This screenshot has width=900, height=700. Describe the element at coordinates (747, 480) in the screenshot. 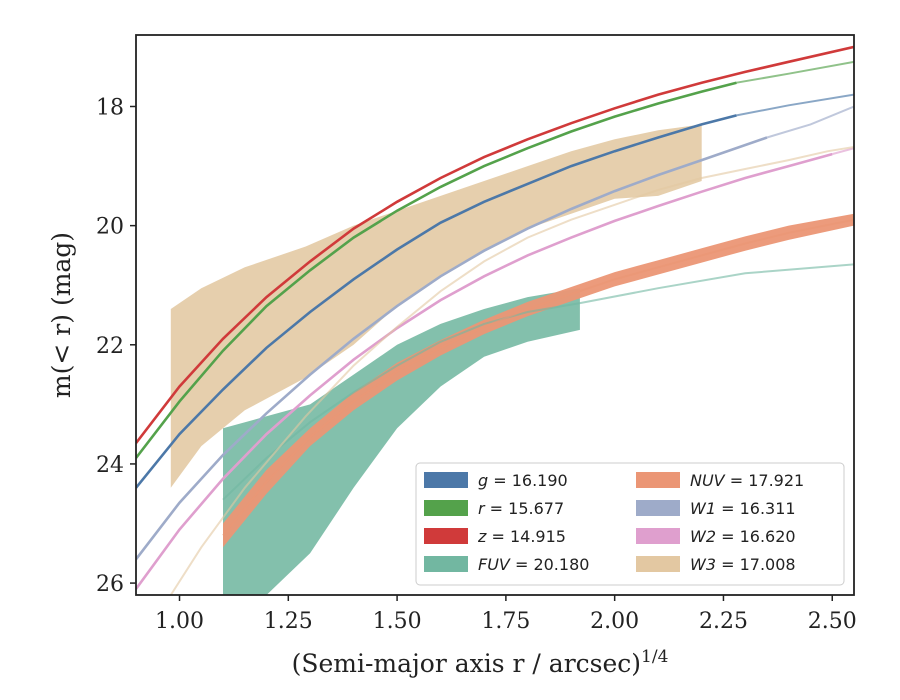

I see `legend-label-NUV: NUV = 17.921` at that location.